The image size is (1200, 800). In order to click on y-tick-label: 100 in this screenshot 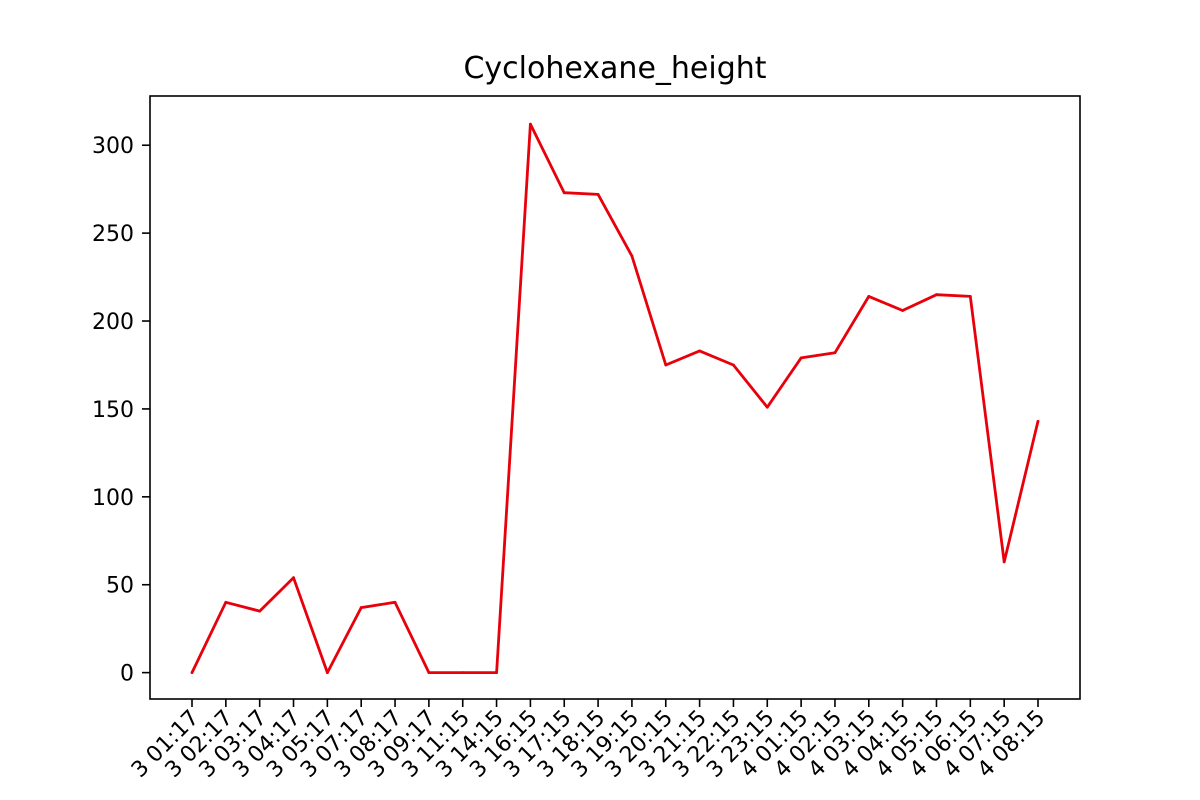, I will do `click(113, 498)`.